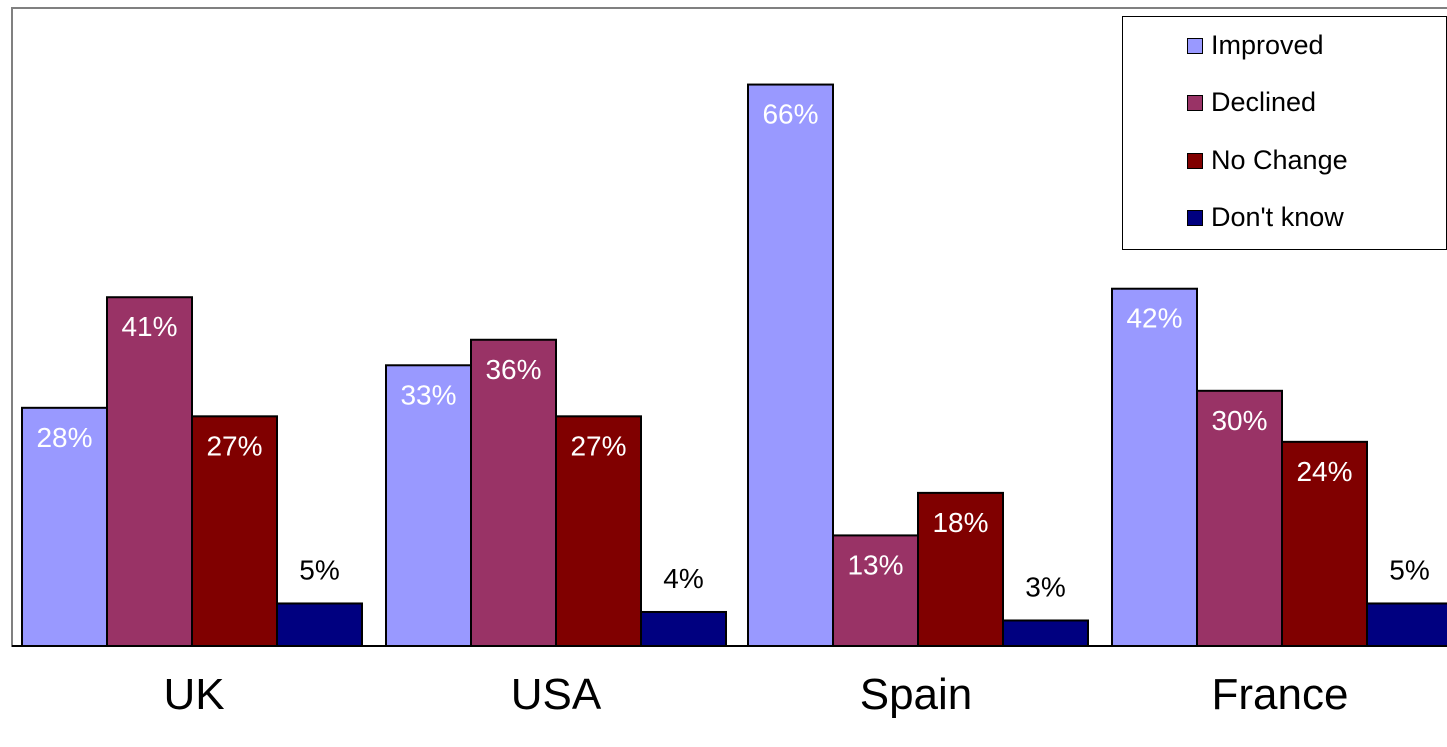 This screenshot has height=747, width=1447. What do you see at coordinates (598, 445) in the screenshot?
I see `value-label-usa-no-change: 27%` at bounding box center [598, 445].